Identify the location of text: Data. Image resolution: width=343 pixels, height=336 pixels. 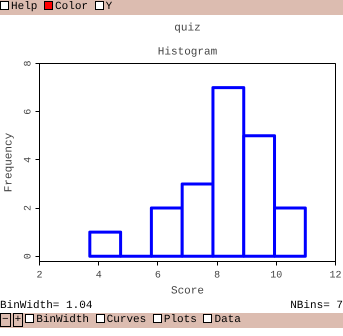
(227, 320).